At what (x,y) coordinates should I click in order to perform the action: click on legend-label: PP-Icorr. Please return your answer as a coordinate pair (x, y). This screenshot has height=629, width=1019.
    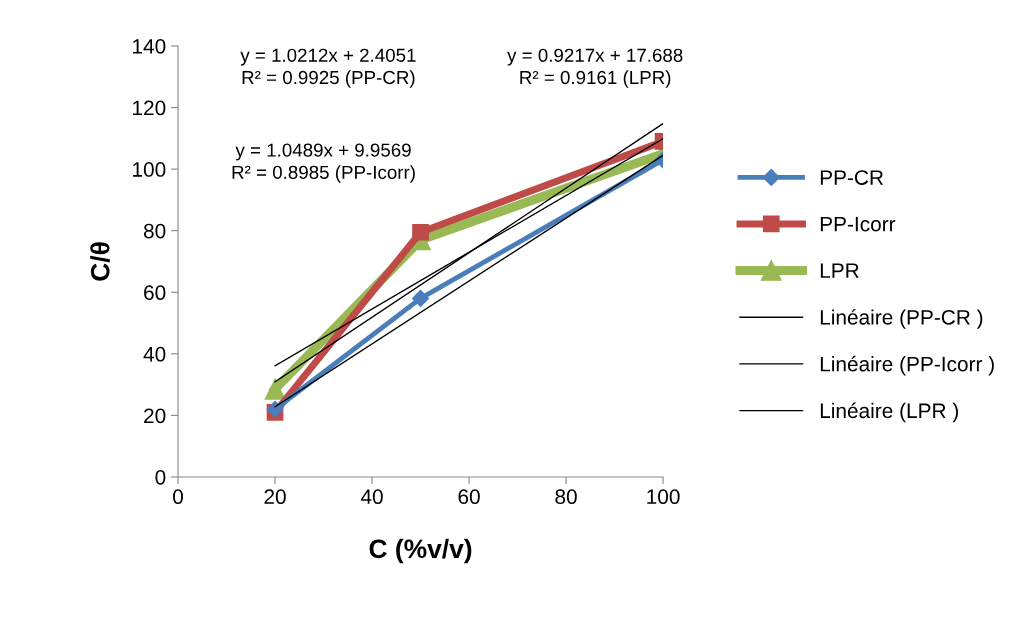
    Looking at the image, I should click on (858, 224).